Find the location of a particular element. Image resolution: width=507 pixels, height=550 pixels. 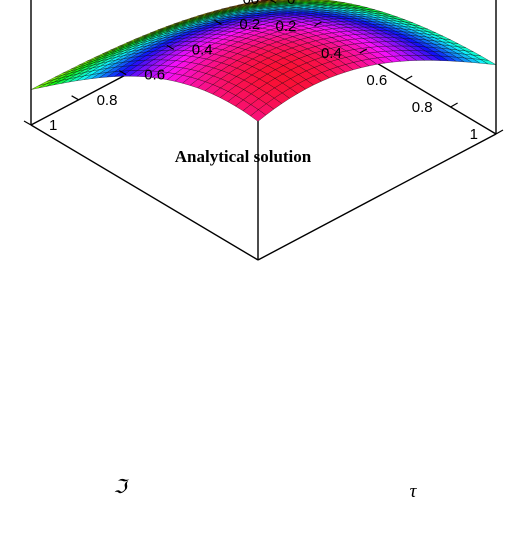

x-tick-label: 0.4 is located at coordinates (331, 53).